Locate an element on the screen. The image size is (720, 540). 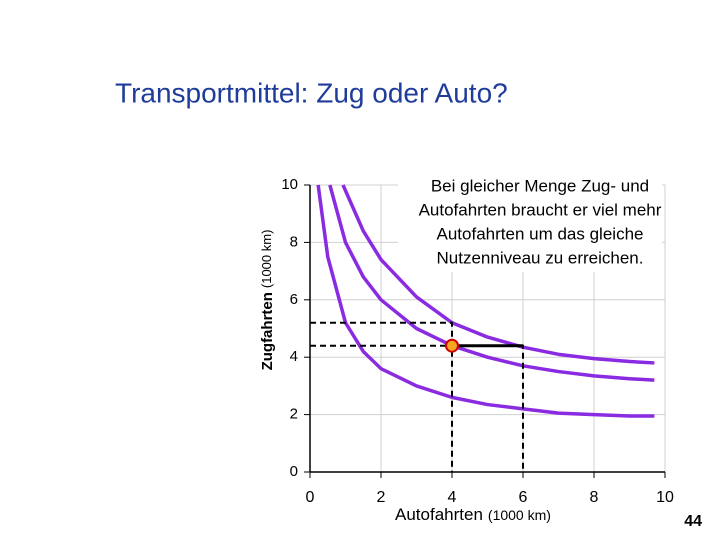
x-tick-label: 6 is located at coordinates (523, 497).